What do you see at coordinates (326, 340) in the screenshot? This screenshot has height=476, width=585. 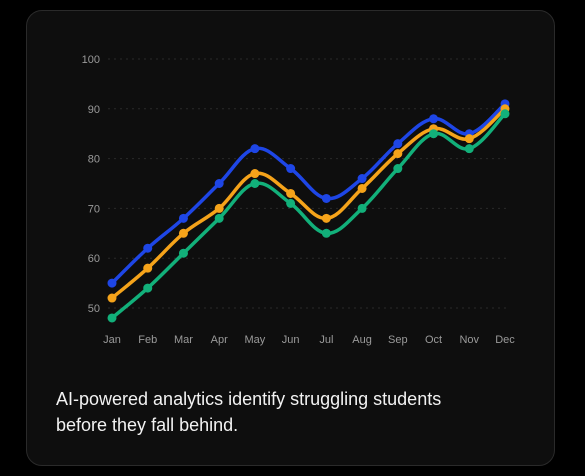 I see `x-tick-label: Jul` at bounding box center [326, 340].